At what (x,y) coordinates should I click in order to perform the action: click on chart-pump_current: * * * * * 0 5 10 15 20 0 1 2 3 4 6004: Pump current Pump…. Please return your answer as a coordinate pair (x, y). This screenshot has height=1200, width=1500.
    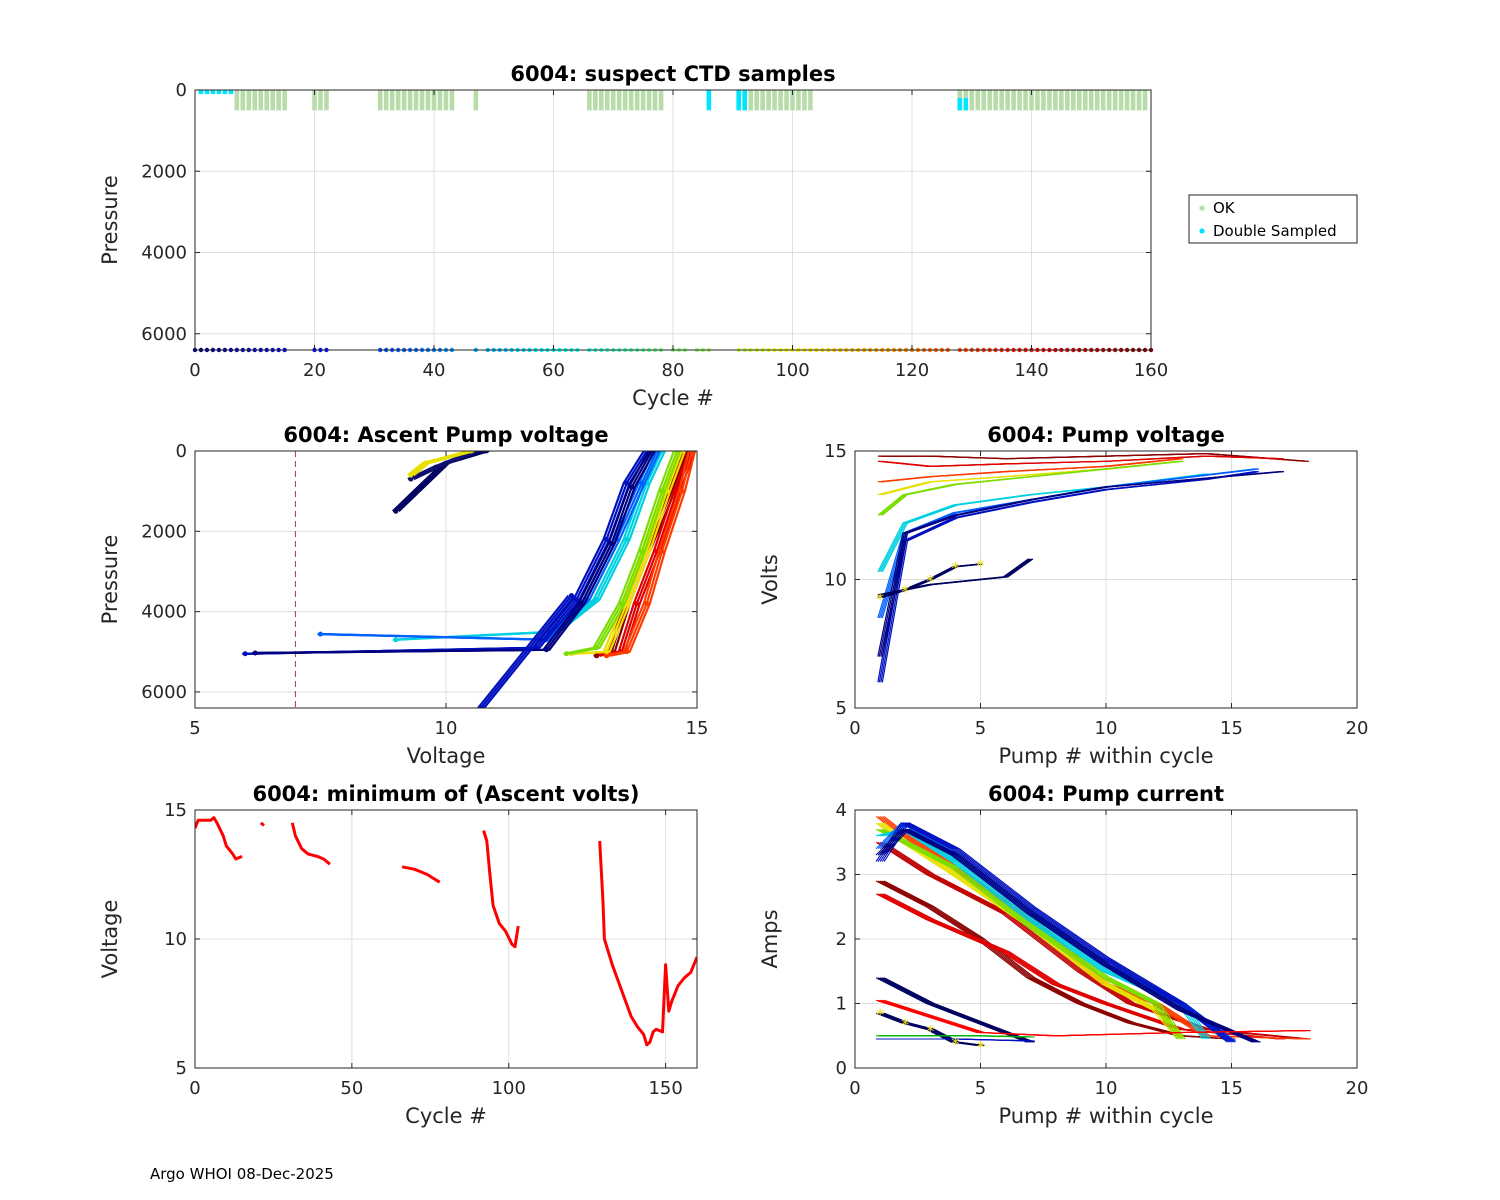
    Looking at the image, I should click on (1063, 955).